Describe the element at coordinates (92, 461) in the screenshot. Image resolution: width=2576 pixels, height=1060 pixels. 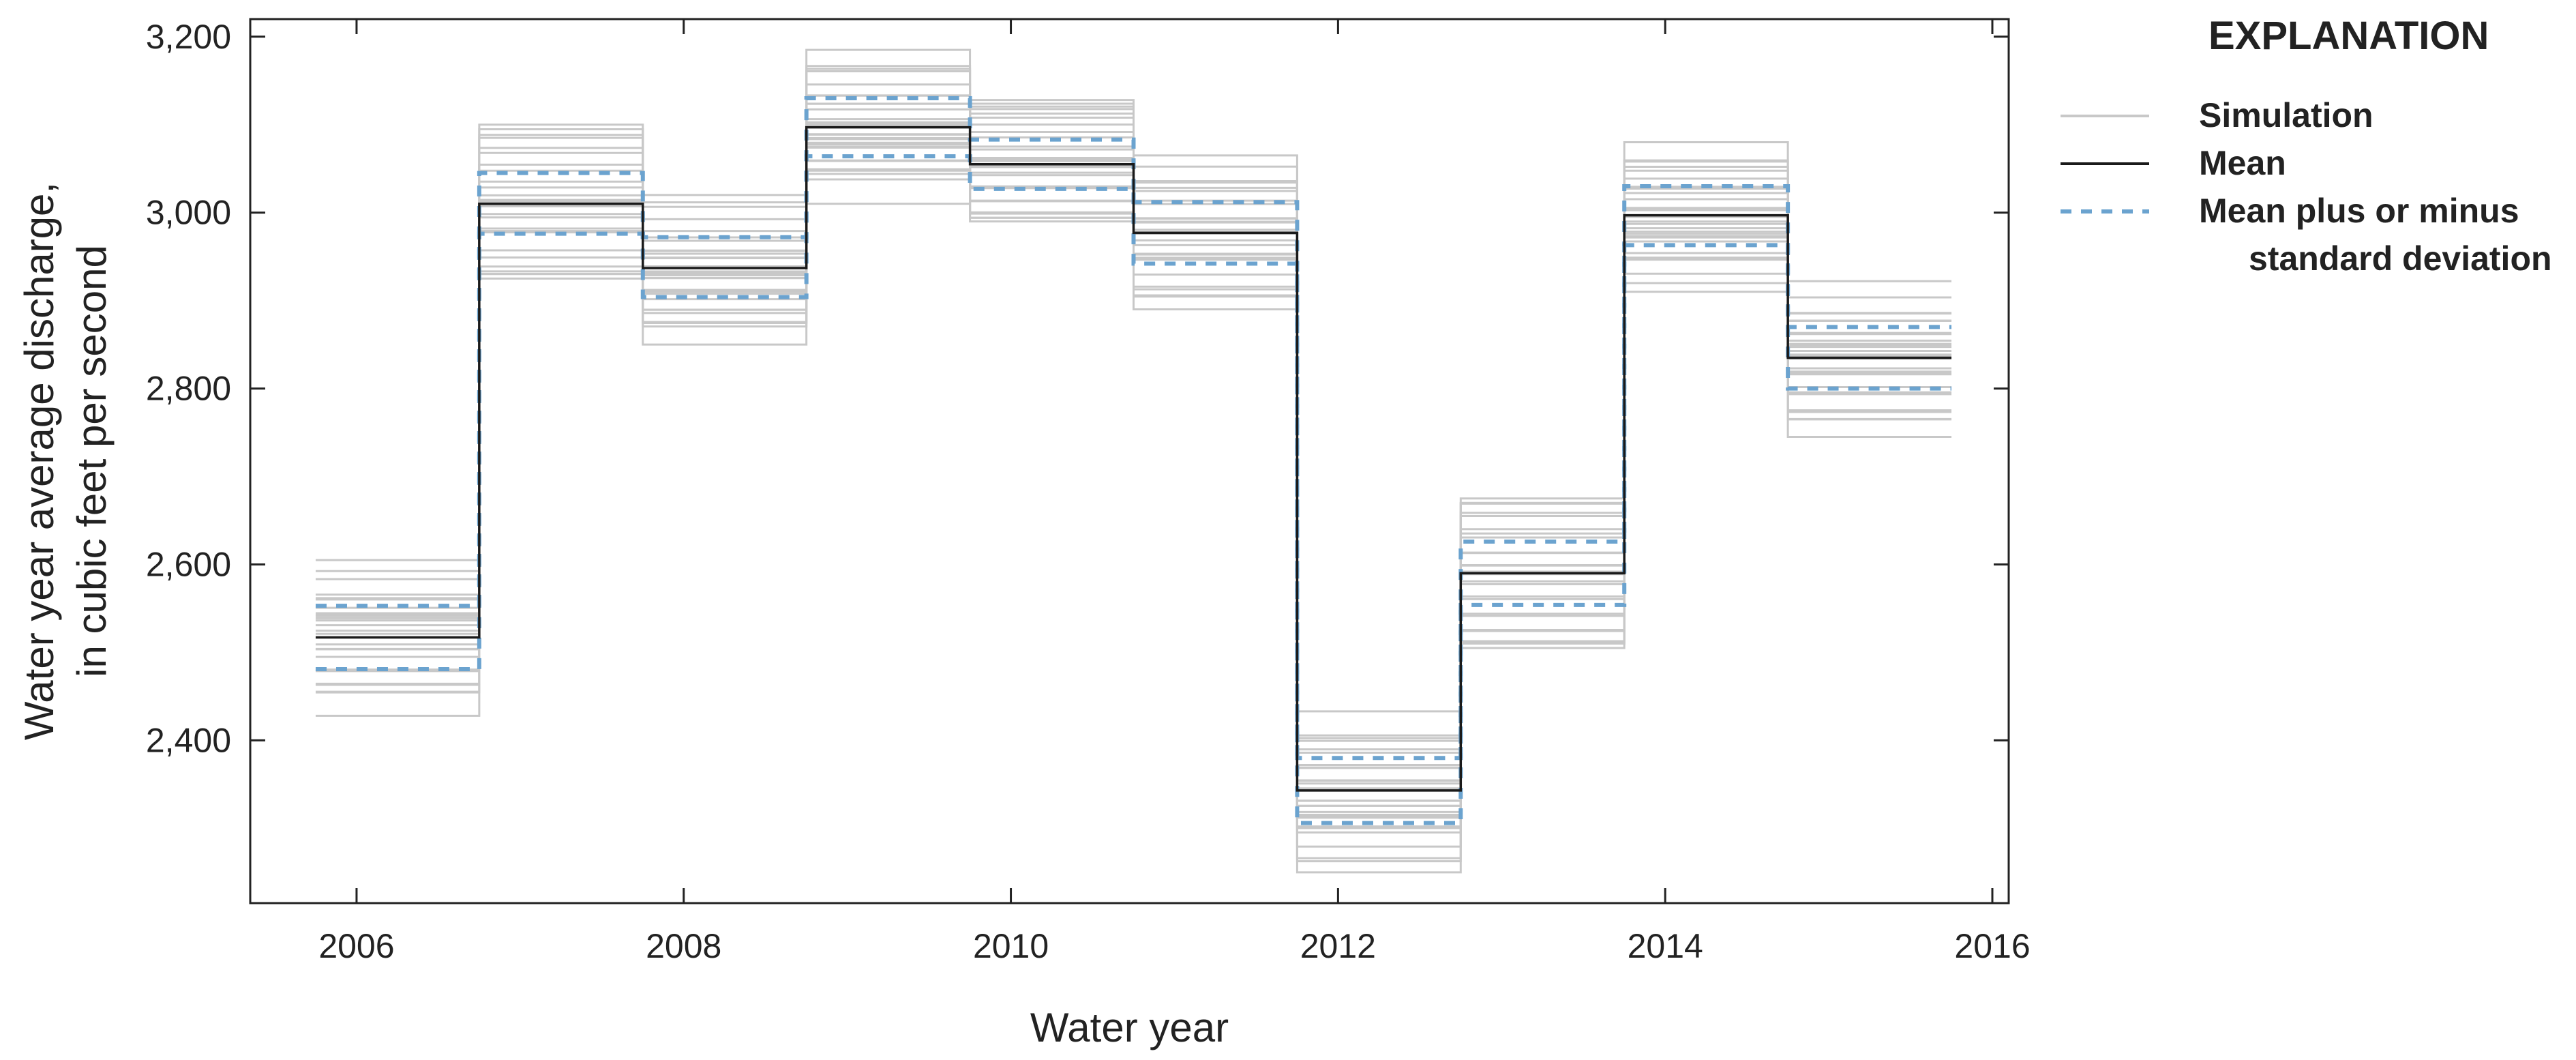
I see `y-axis-title-line-2: in cubic feet per second` at that location.